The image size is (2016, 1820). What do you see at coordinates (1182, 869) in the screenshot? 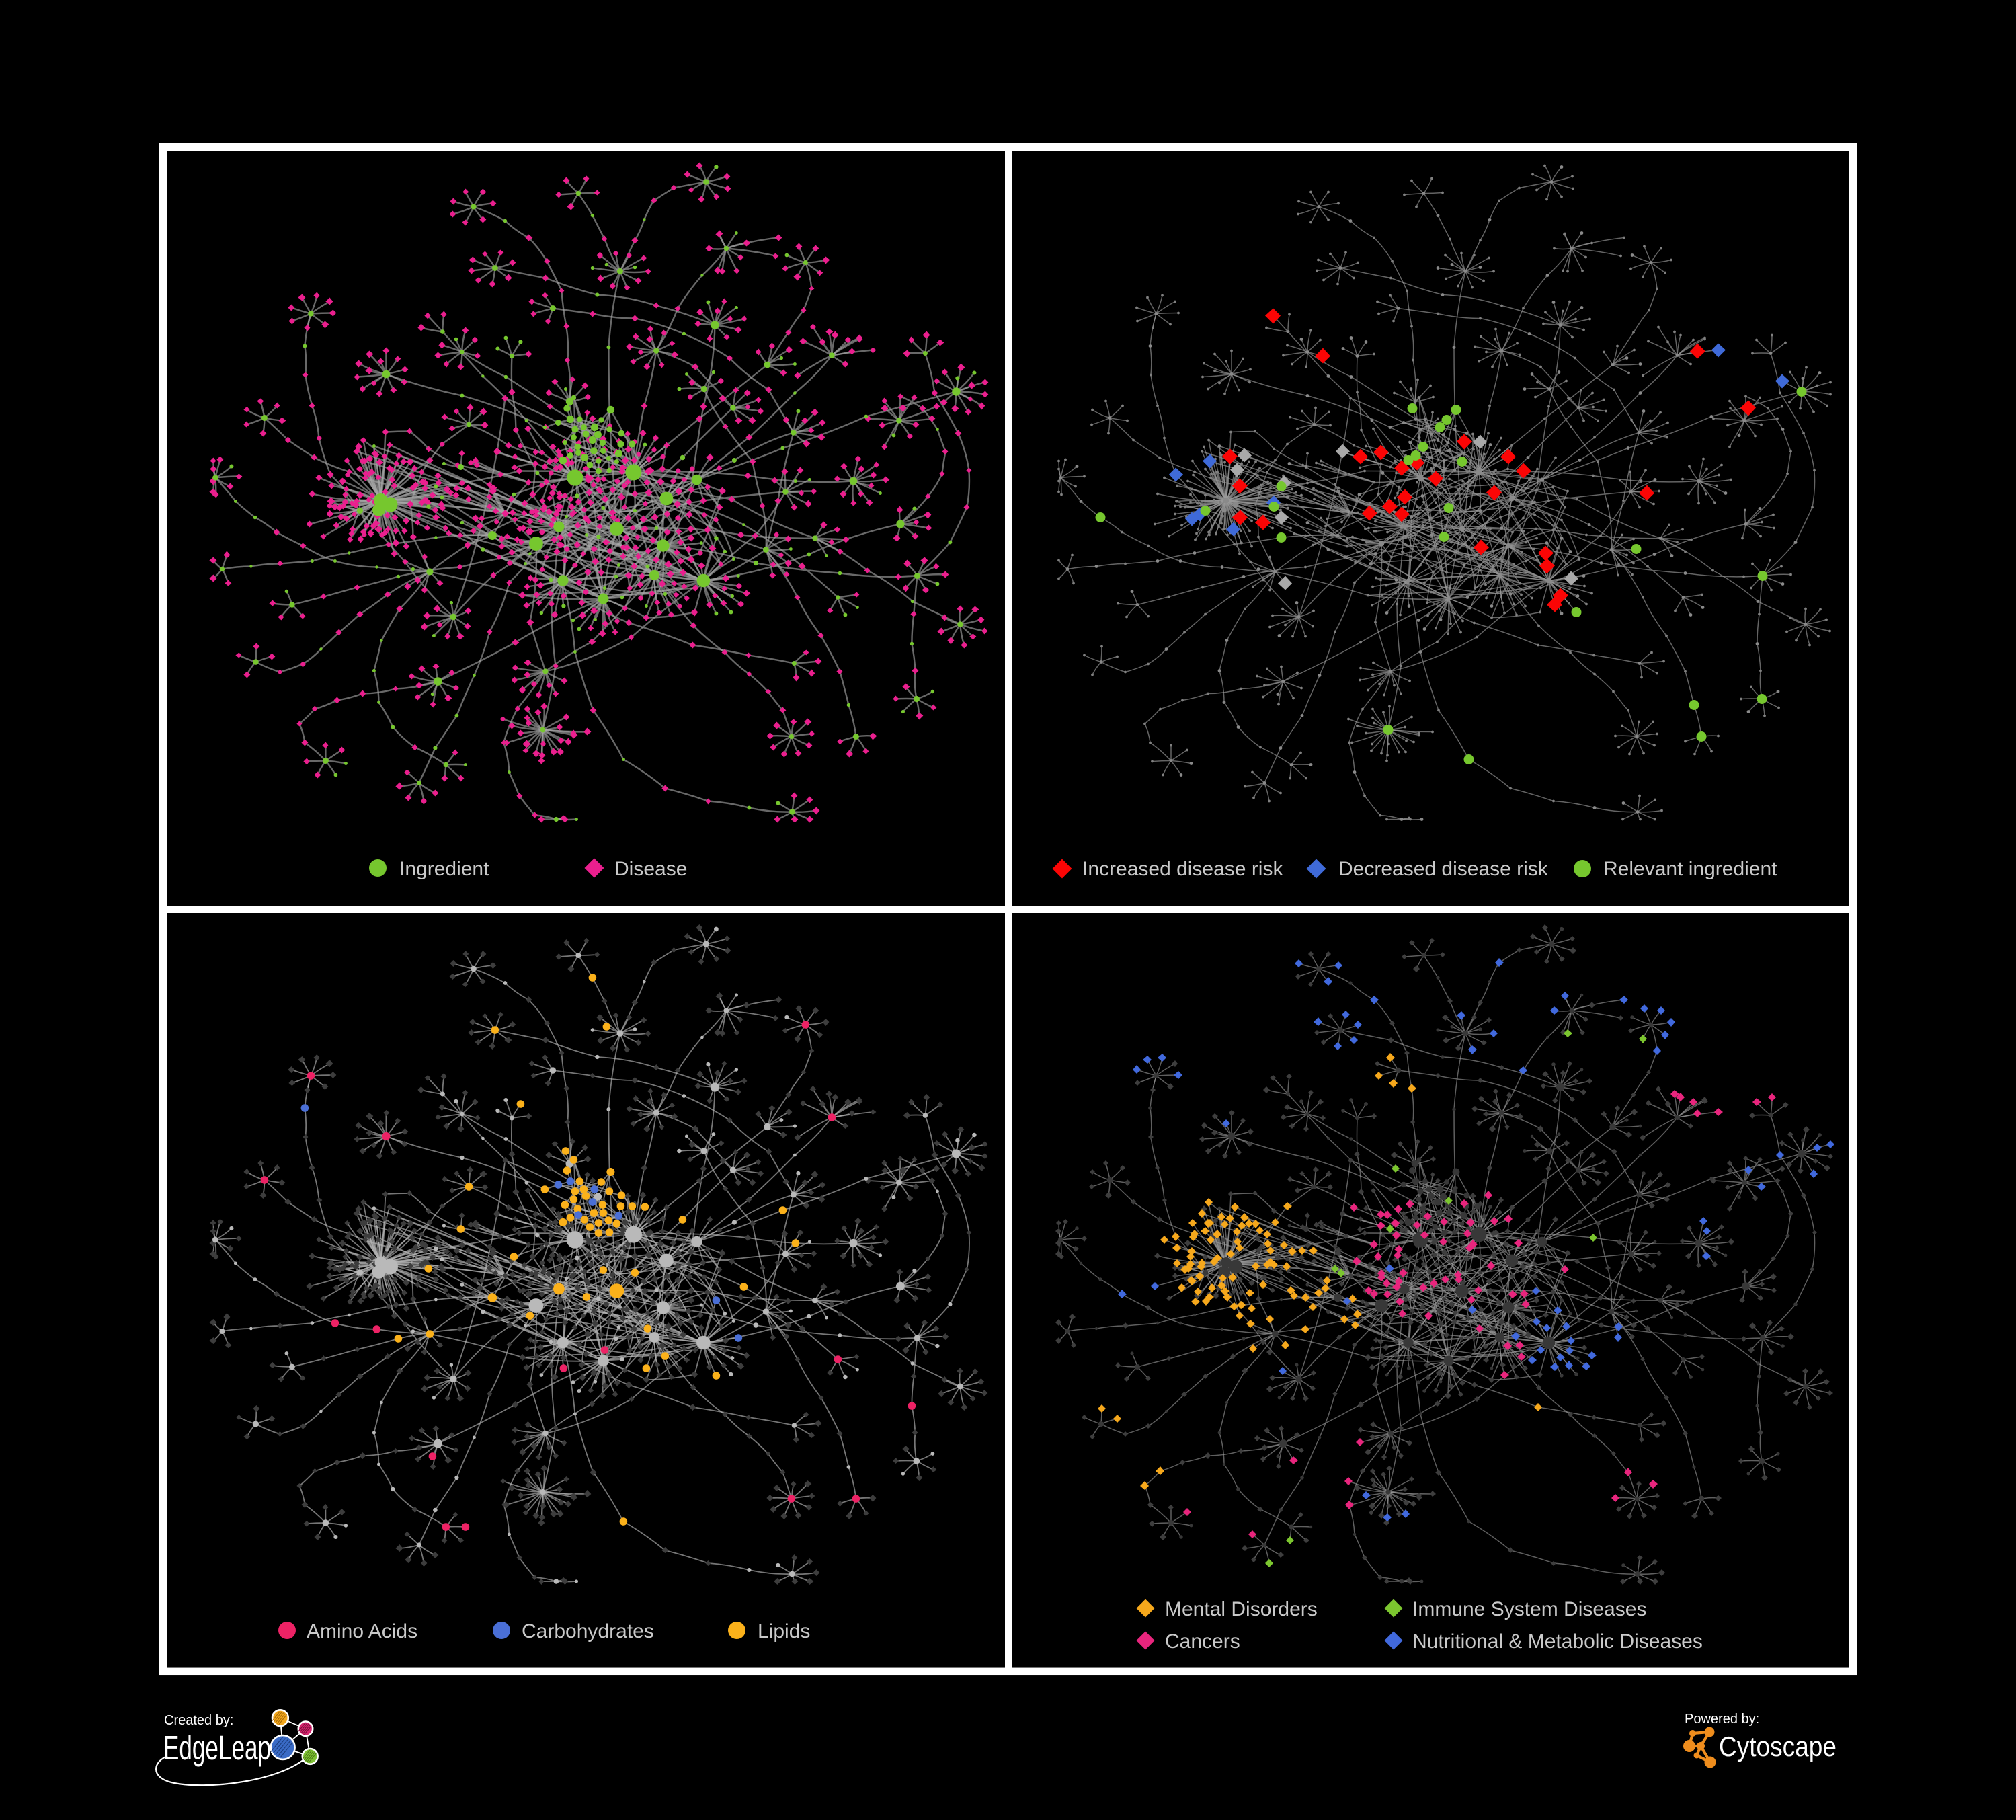
I see `svg-text: Increased disease risk` at bounding box center [1182, 869].